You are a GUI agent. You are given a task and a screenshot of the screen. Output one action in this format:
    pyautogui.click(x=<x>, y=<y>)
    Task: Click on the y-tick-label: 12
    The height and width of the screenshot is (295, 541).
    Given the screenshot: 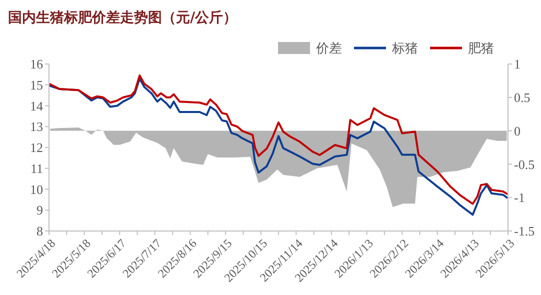 What is the action you would take?
    pyautogui.click(x=36, y=148)
    